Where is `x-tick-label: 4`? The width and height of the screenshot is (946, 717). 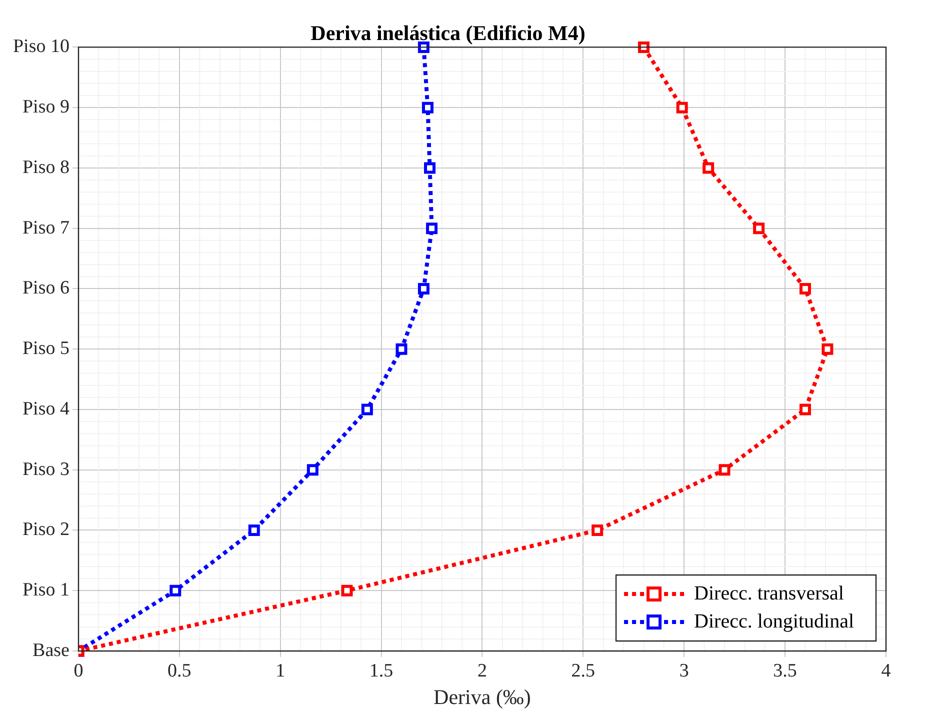 x-tick-label: 4 is located at coordinates (886, 671).